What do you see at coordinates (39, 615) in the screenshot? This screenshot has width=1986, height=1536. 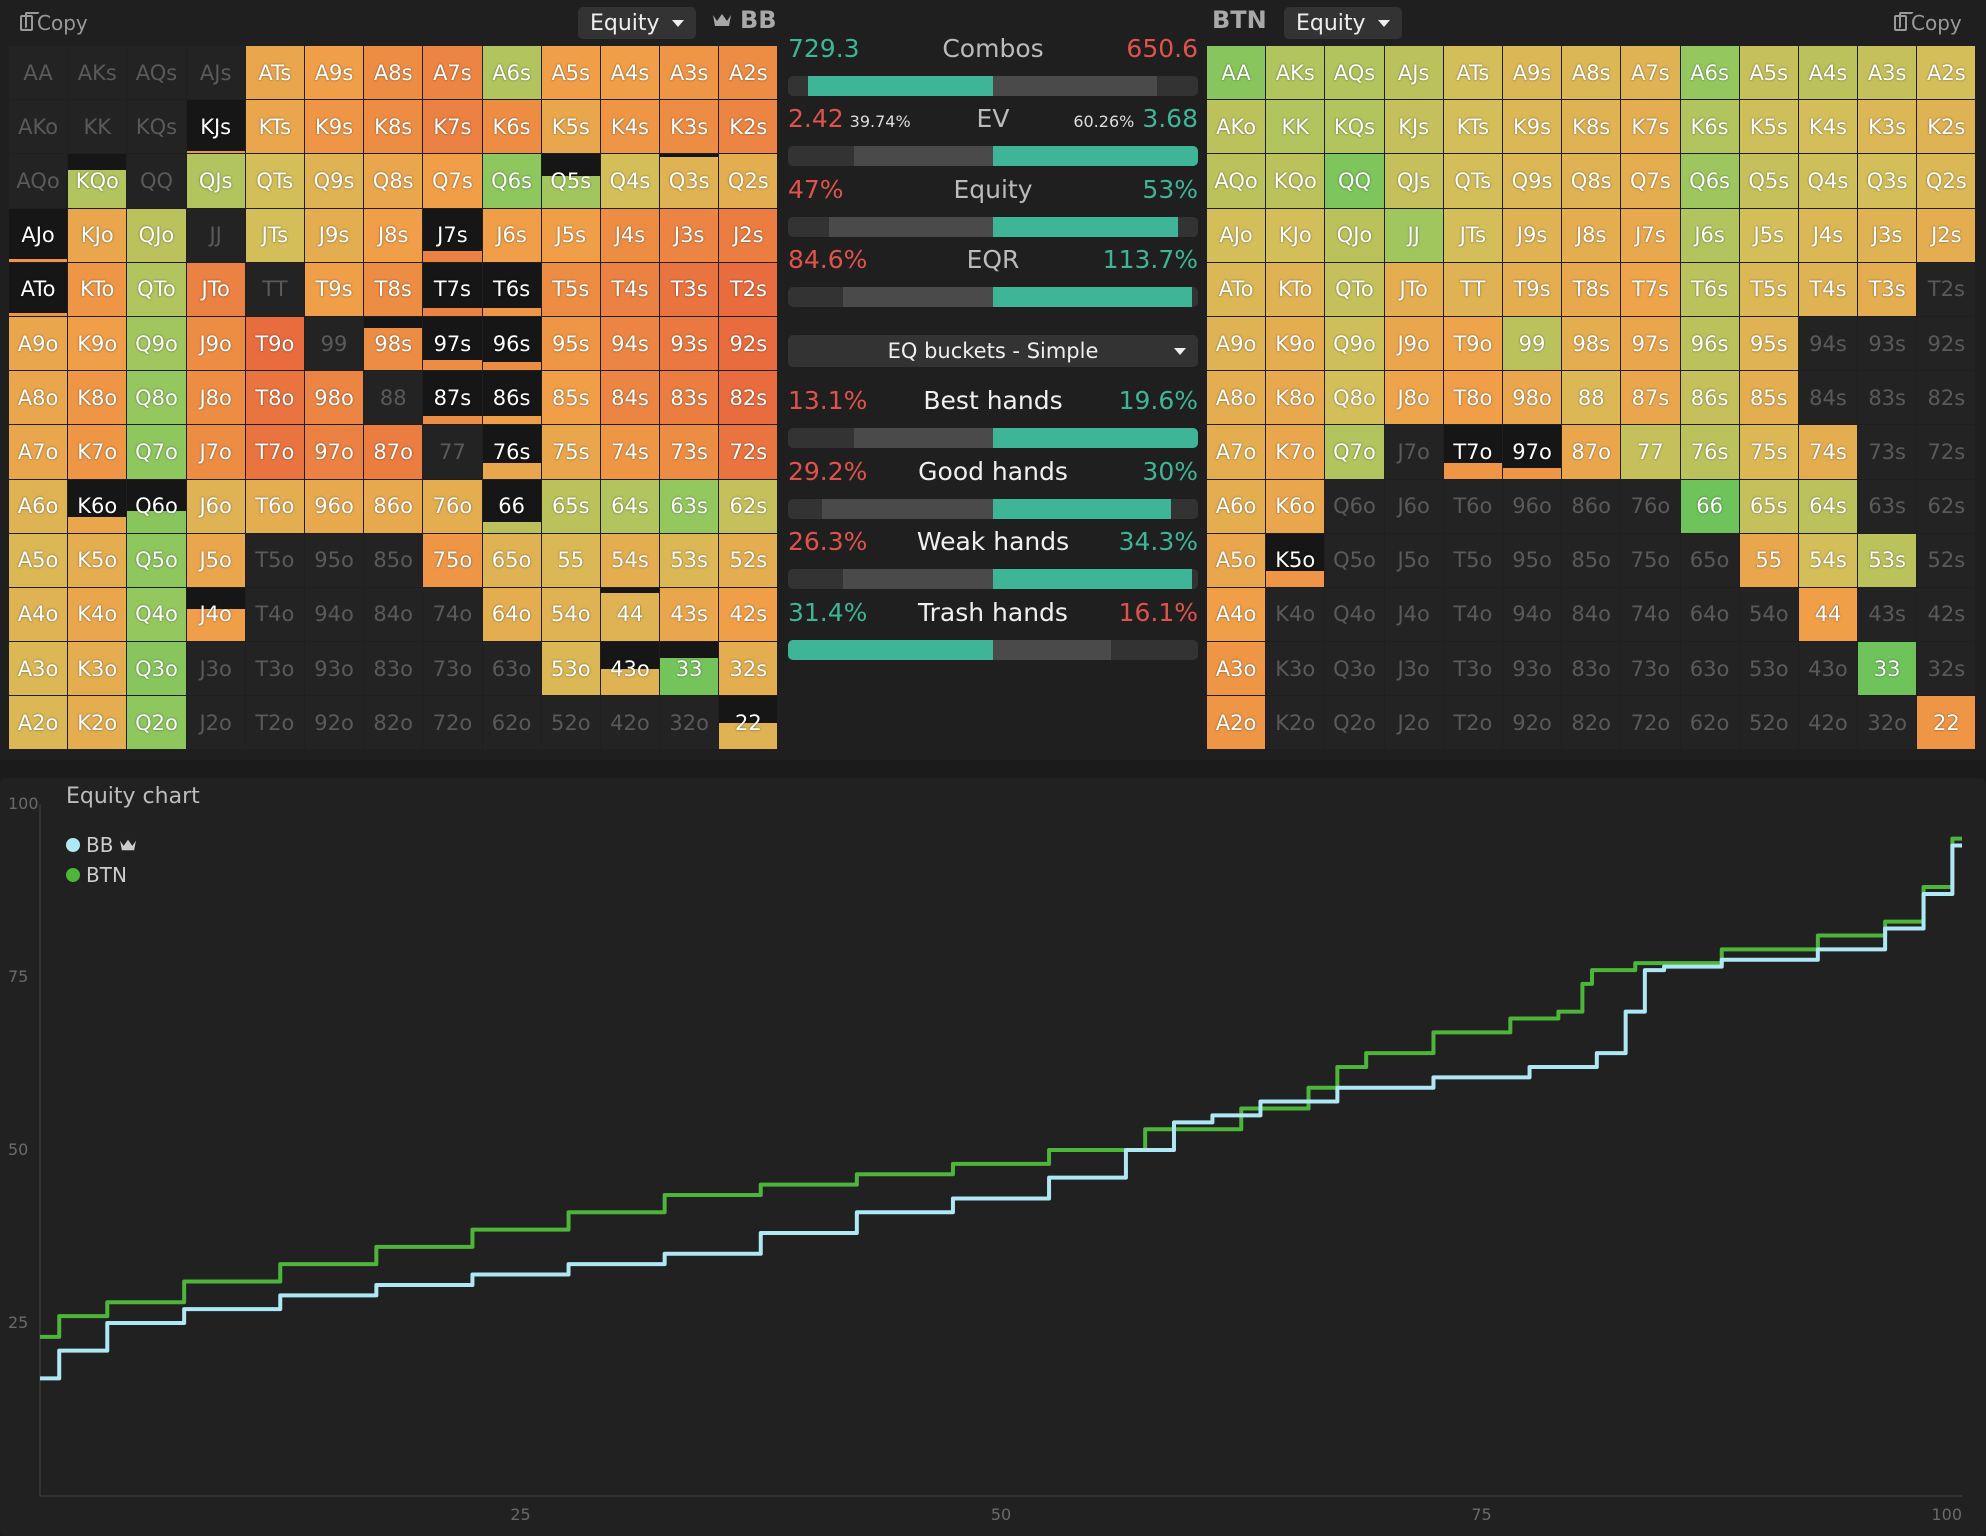 I see `hand-cell: A4o` at bounding box center [39, 615].